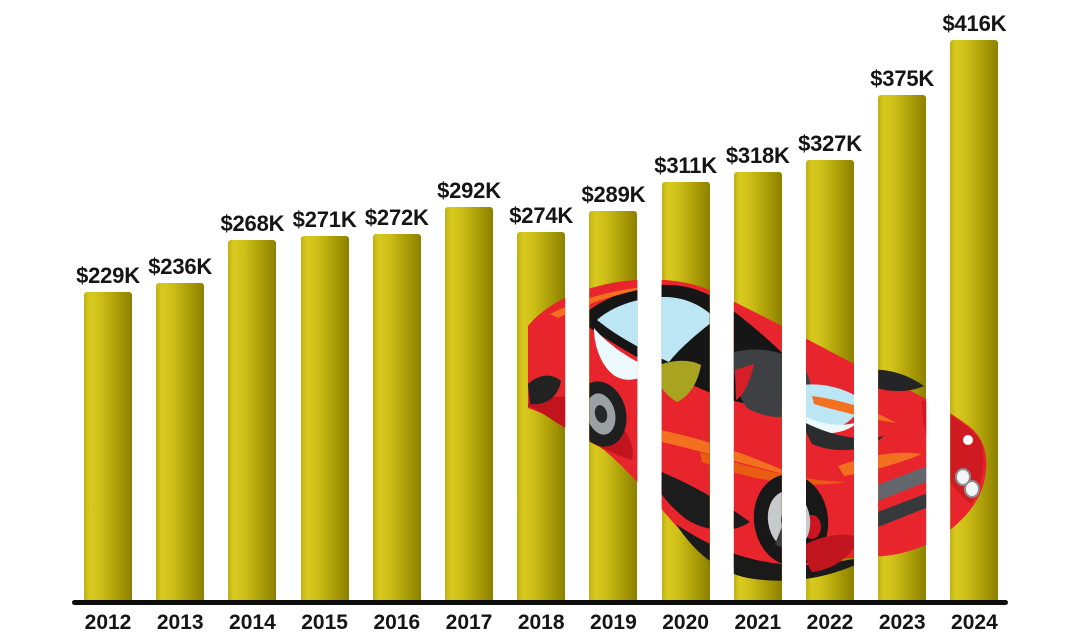 The width and height of the screenshot is (1080, 643). What do you see at coordinates (902, 78) in the screenshot?
I see `value-label-2023: $375K` at bounding box center [902, 78].